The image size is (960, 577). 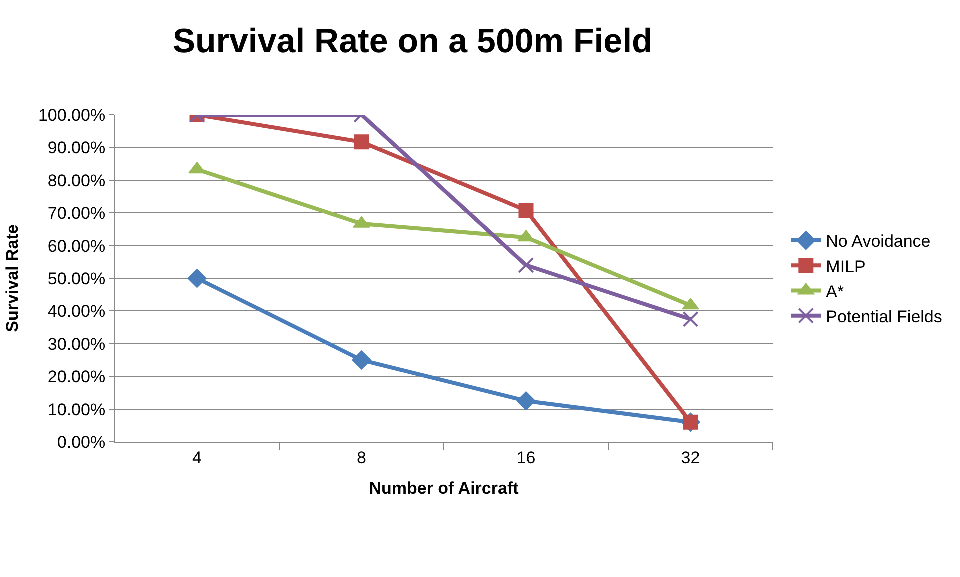 What do you see at coordinates (72, 115) in the screenshot?
I see `y-tick-label: 100.00%` at bounding box center [72, 115].